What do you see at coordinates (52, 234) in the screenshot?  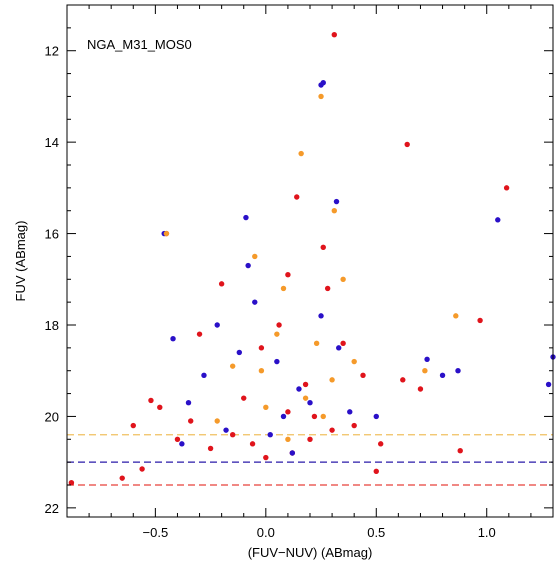 I see `y-tick-label: 16` at bounding box center [52, 234].